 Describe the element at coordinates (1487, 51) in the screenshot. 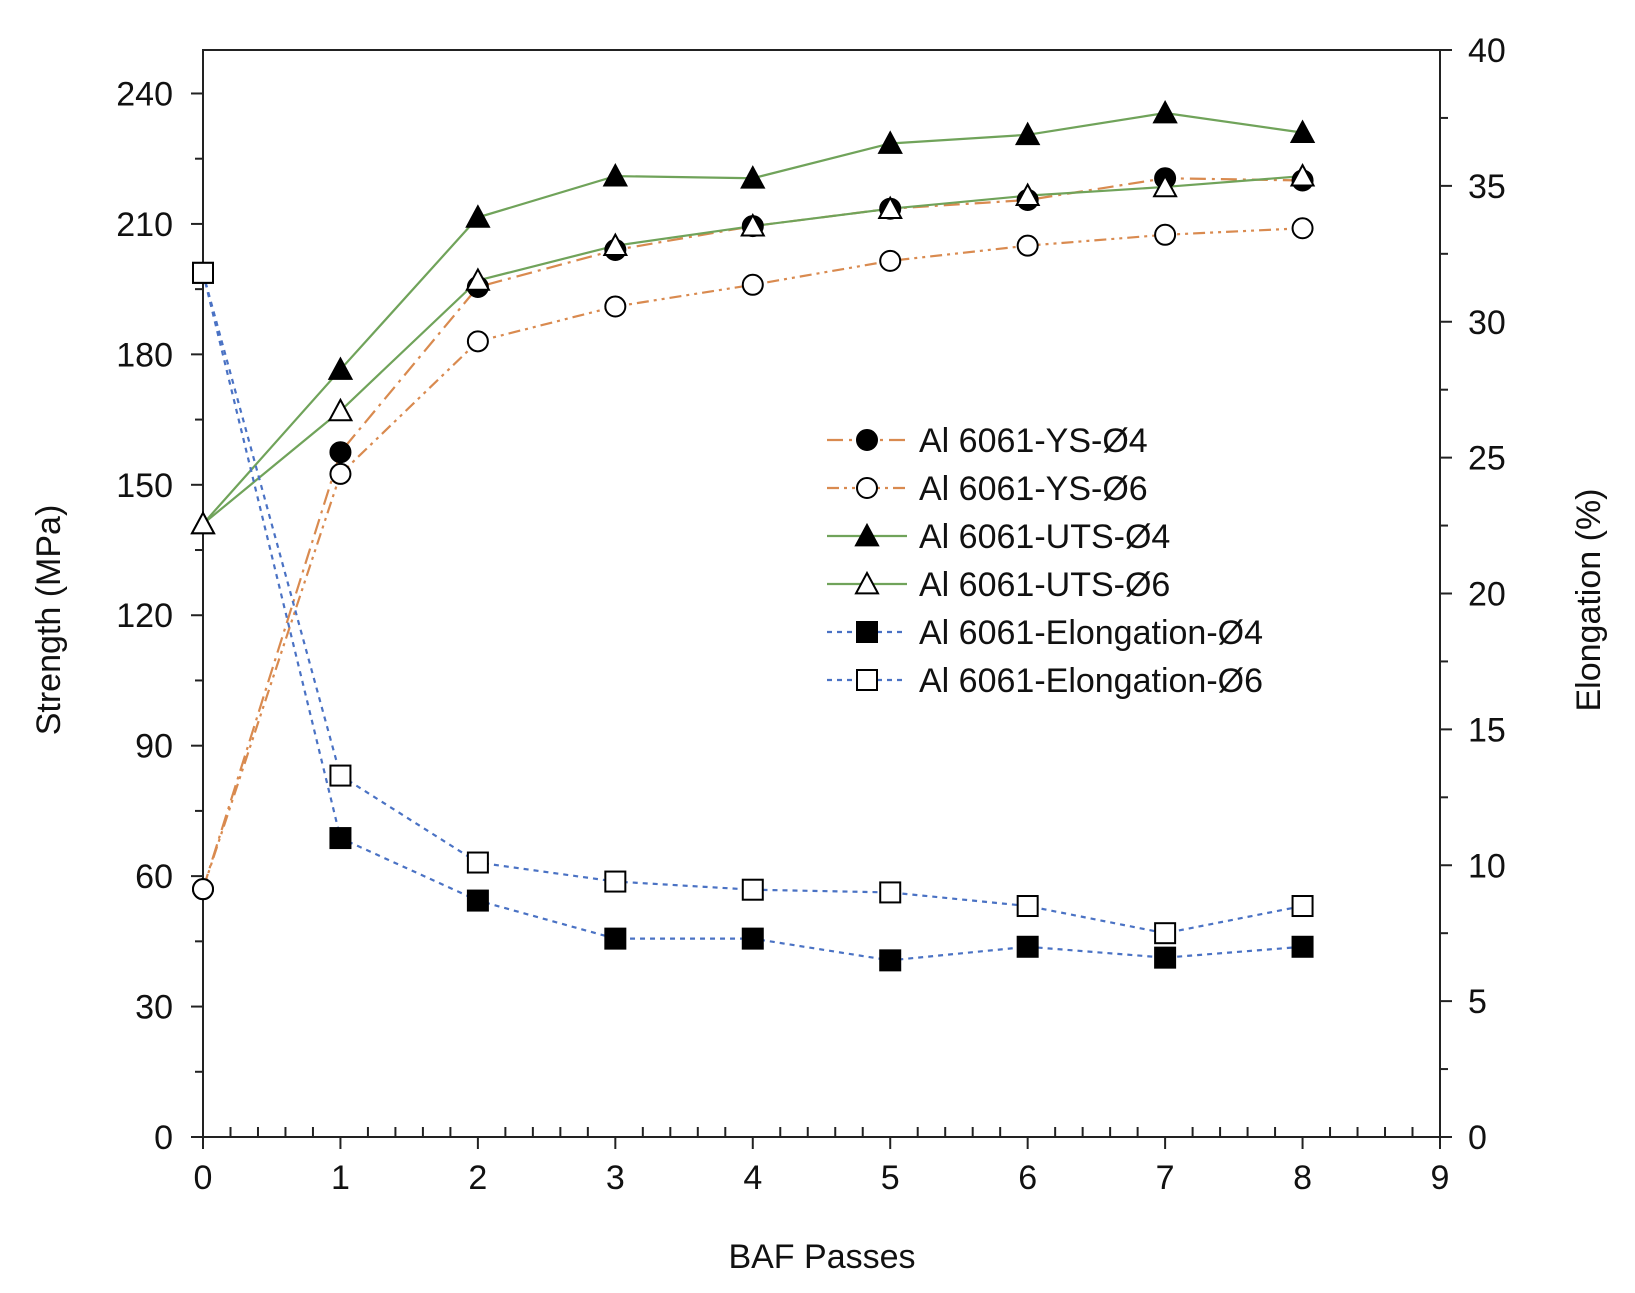

I see `y2-tick-label: 40` at that location.